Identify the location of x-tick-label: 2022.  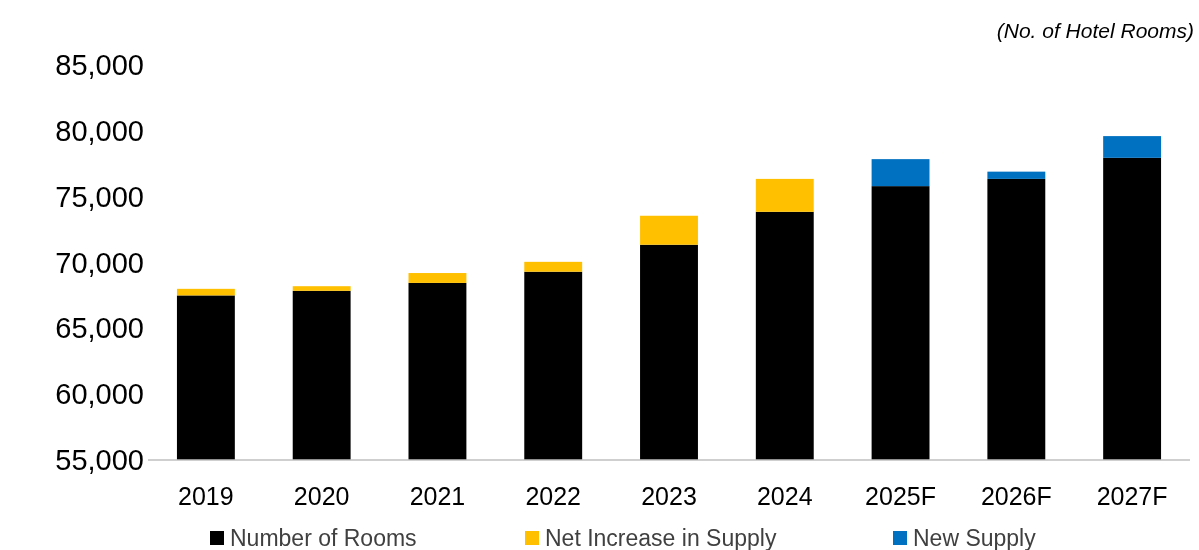
(553, 496).